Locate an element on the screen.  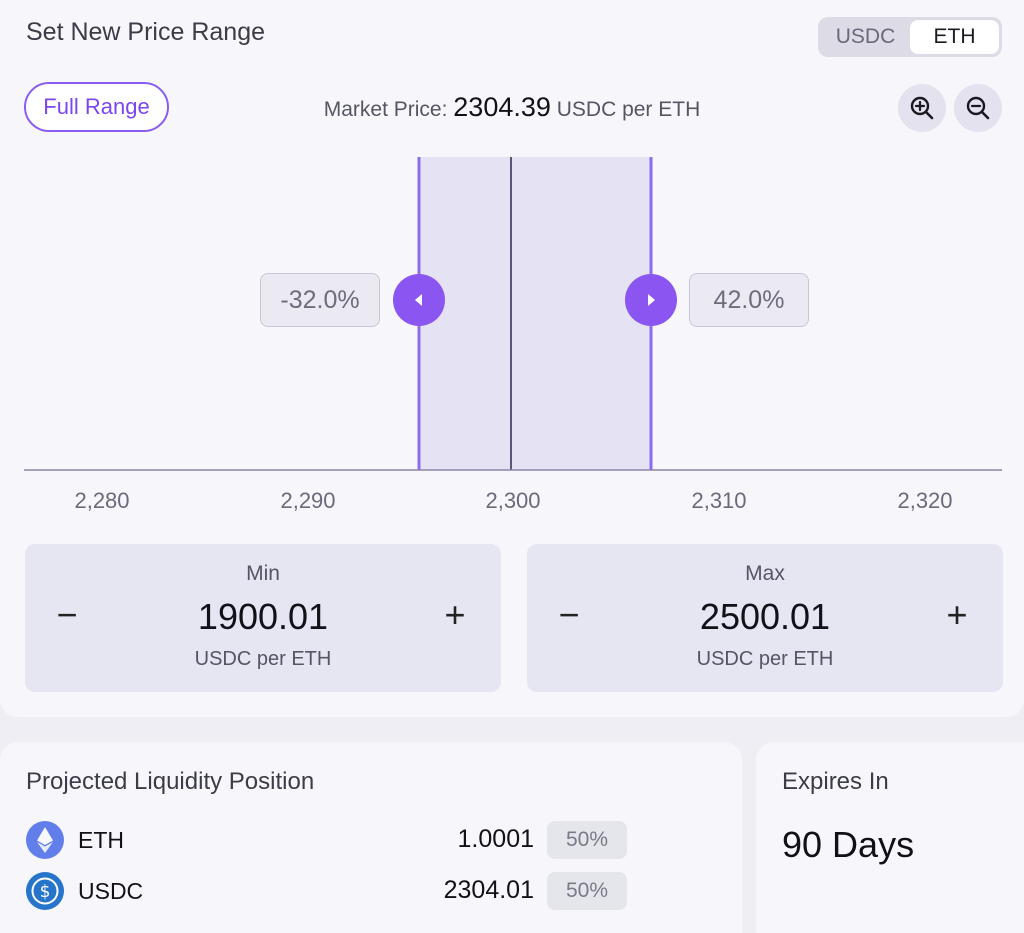
asset-name: USDC is located at coordinates (111, 891).